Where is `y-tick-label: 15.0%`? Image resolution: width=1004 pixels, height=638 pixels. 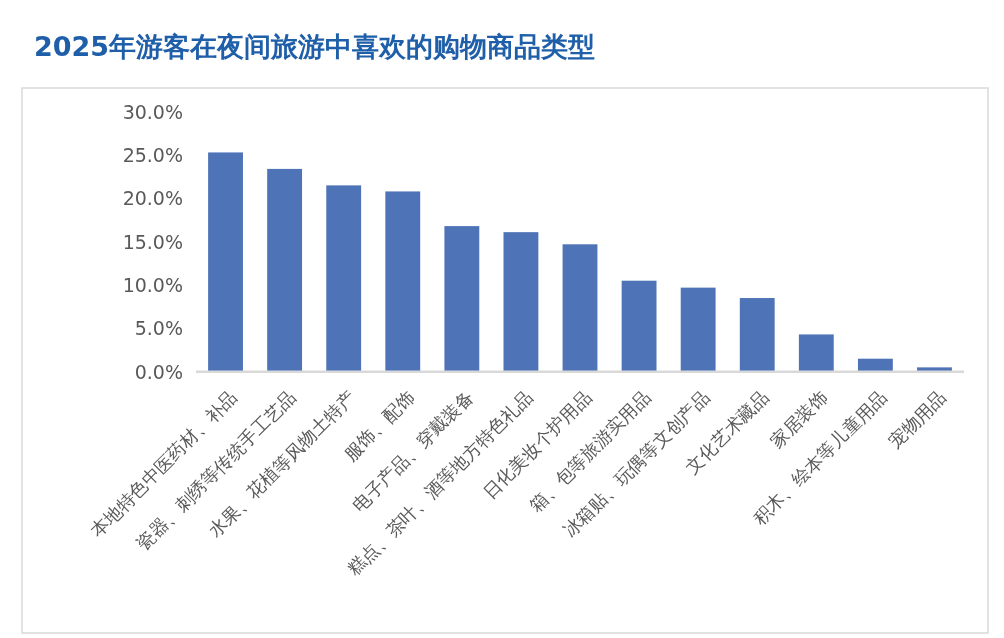
y-tick-label: 15.0% is located at coordinates (152, 241).